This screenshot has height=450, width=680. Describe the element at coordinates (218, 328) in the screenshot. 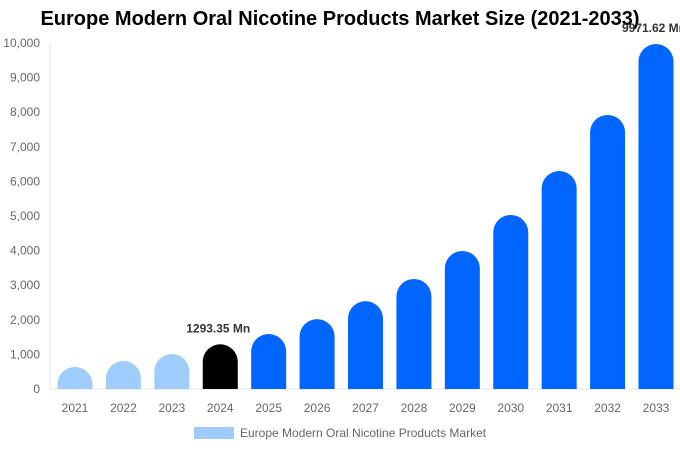

I see `data-label: 1293.35 Mn` at that location.